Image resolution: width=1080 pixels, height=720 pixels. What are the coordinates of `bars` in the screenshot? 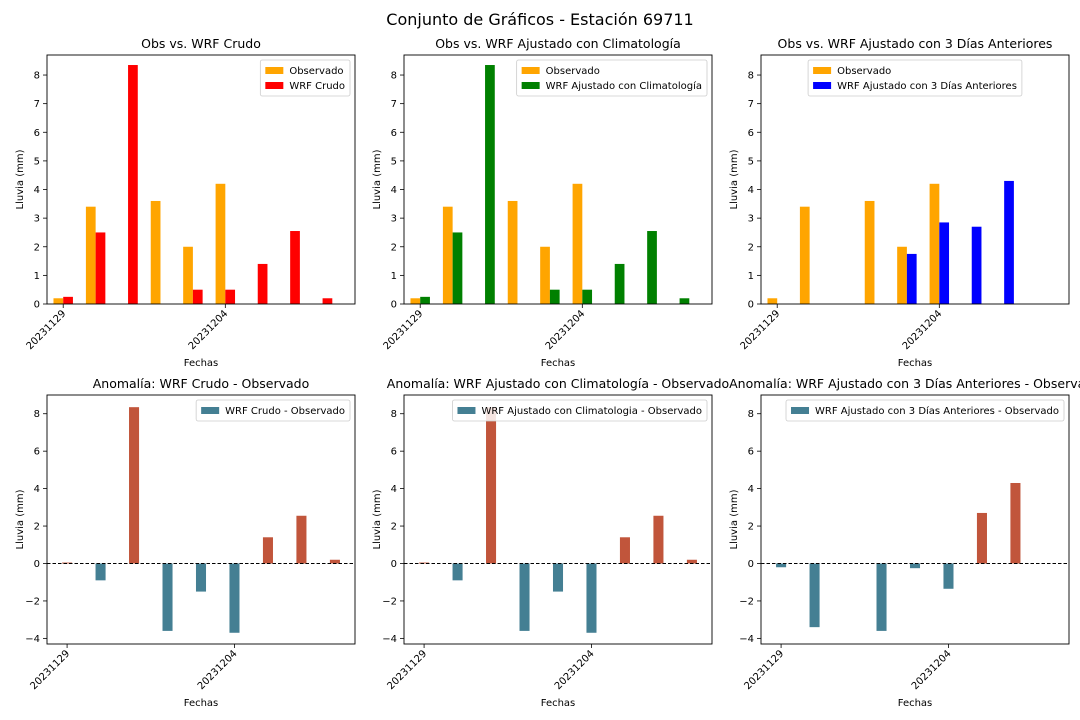 It's located at (898, 556).